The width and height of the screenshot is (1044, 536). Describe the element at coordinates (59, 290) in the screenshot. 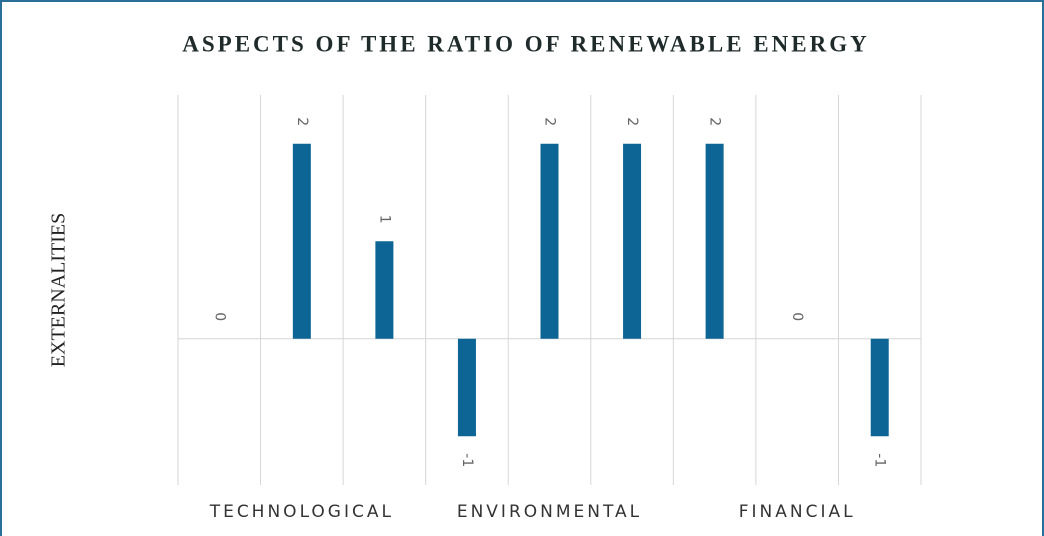

I see `y-axis-label: EXTERNALITIES` at that location.